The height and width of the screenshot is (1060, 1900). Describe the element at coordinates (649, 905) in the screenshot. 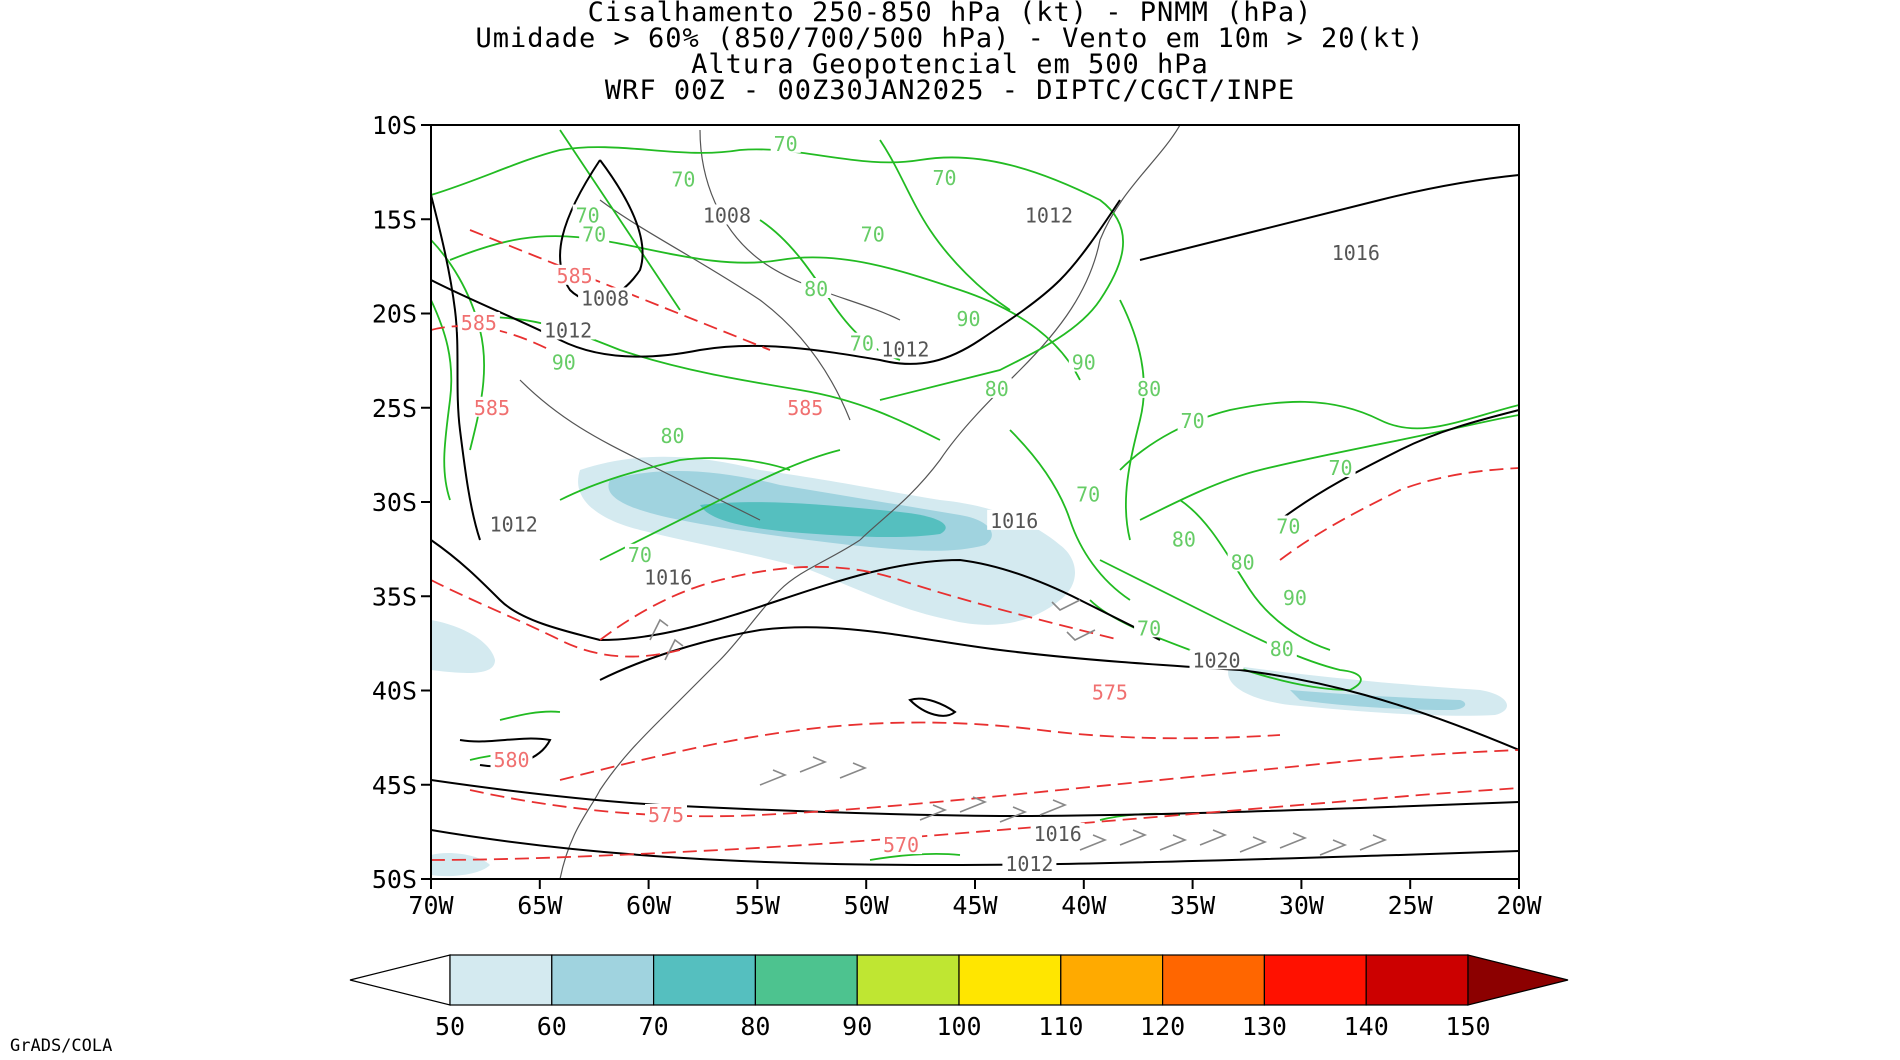

I see `lon-tick-label: 60W` at that location.